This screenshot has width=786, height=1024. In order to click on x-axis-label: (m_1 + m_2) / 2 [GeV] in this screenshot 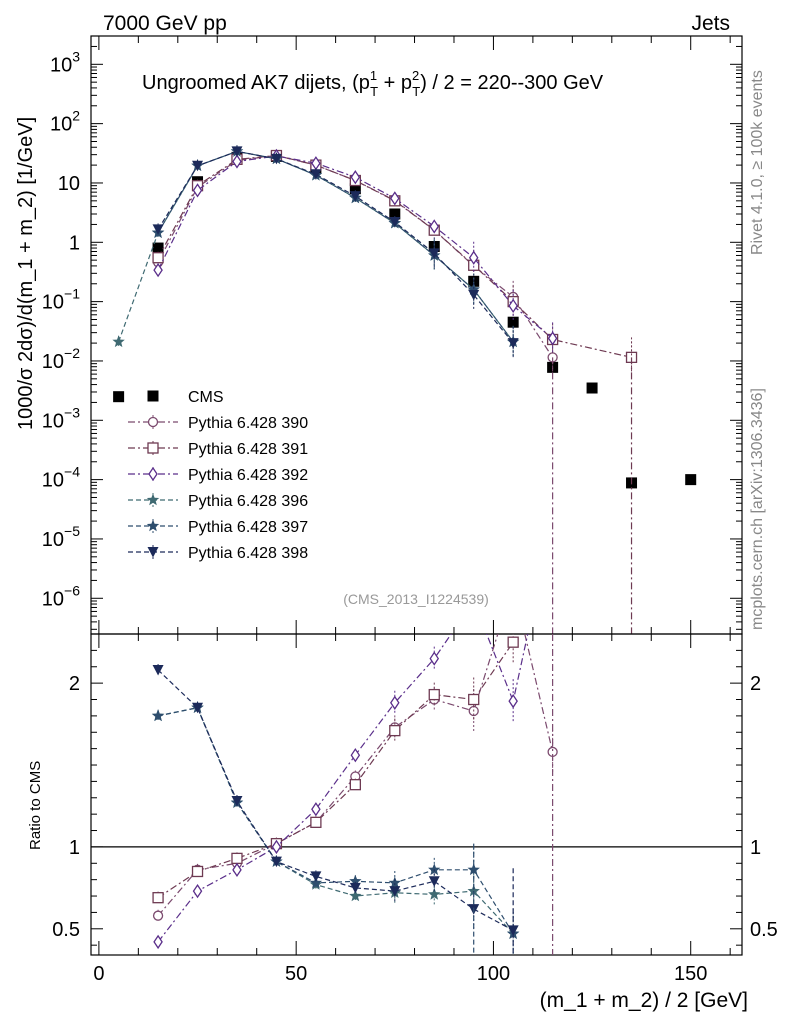, I will do `click(644, 1000)`.